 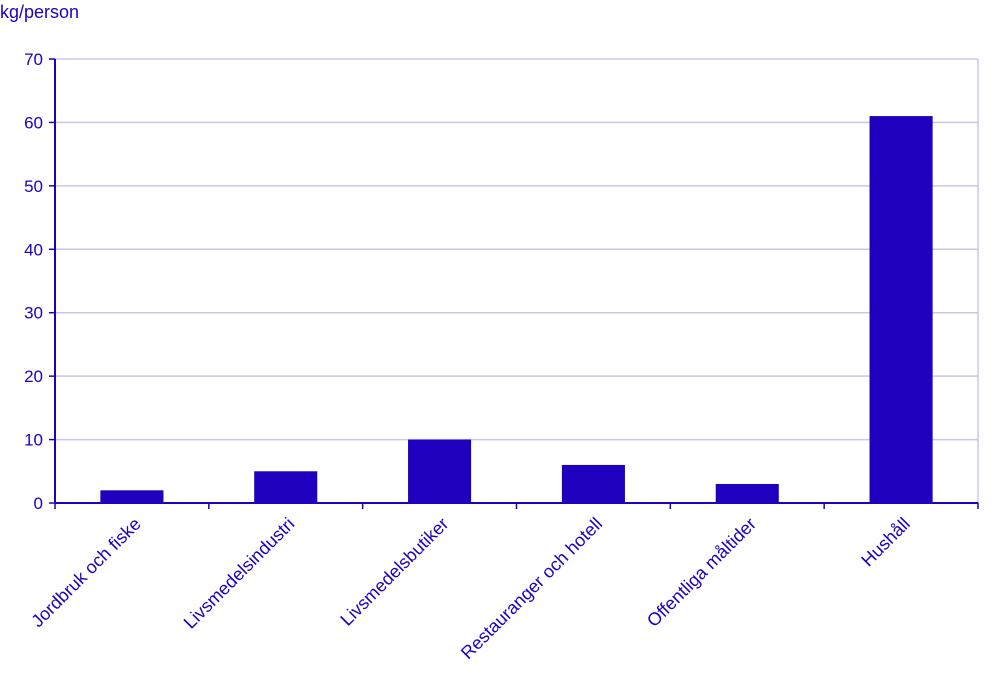 What do you see at coordinates (40, 12) in the screenshot?
I see `y-axis-unit-label: kg/person` at bounding box center [40, 12].